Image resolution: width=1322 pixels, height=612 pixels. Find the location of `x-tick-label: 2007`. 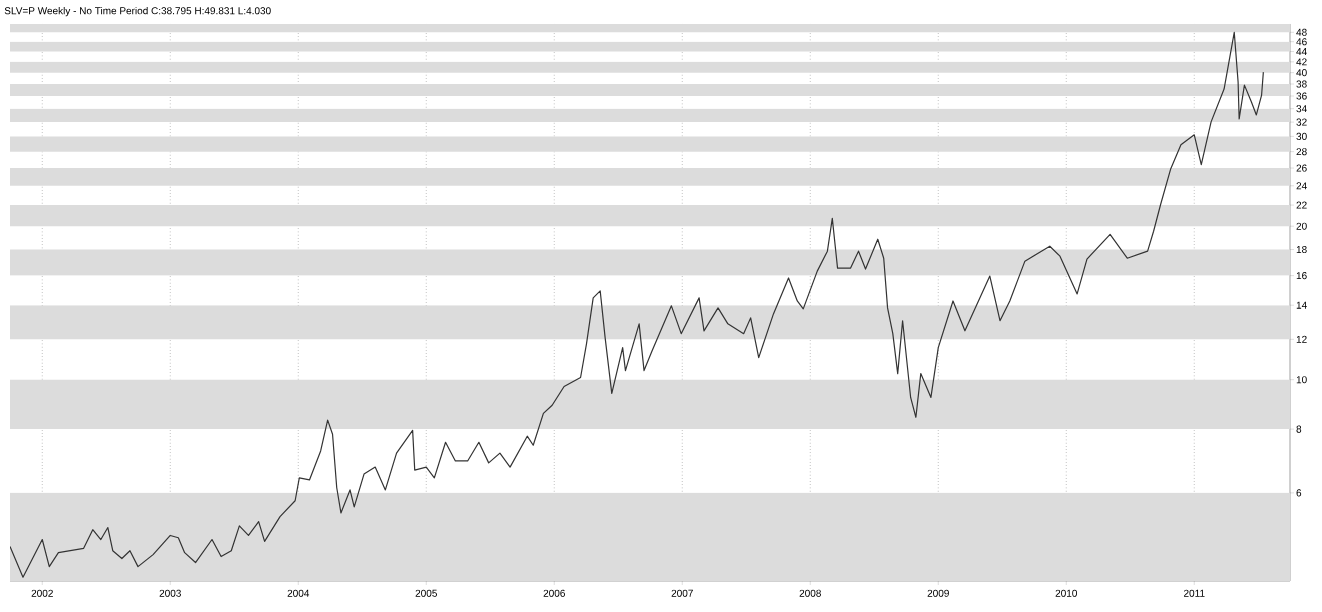

x-tick-label: 2007 is located at coordinates (682, 593).